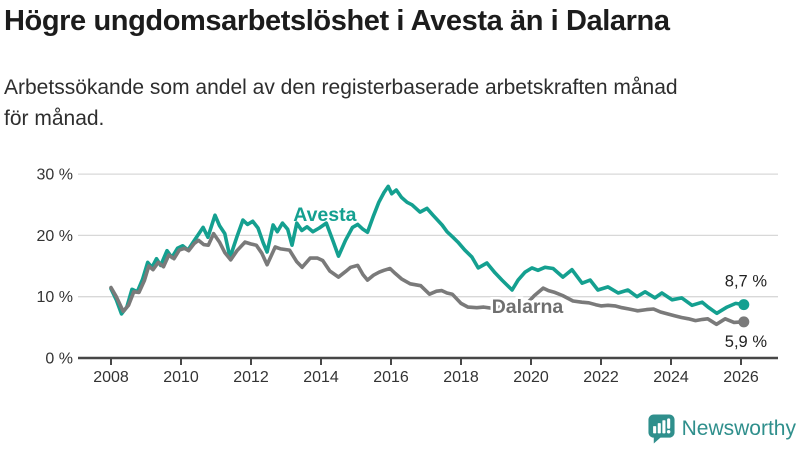 Image resolution: width=800 pixels, height=450 pixels. Describe the element at coordinates (531, 377) in the screenshot. I see `x-tick-label-2020: 2020` at that location.